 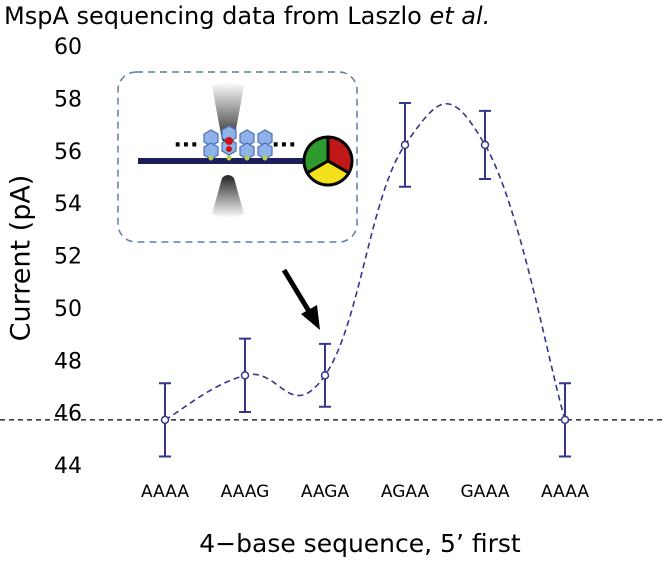 I want to click on x-axis-label: 4−base sequence, 5’ first, so click(x=360, y=543).